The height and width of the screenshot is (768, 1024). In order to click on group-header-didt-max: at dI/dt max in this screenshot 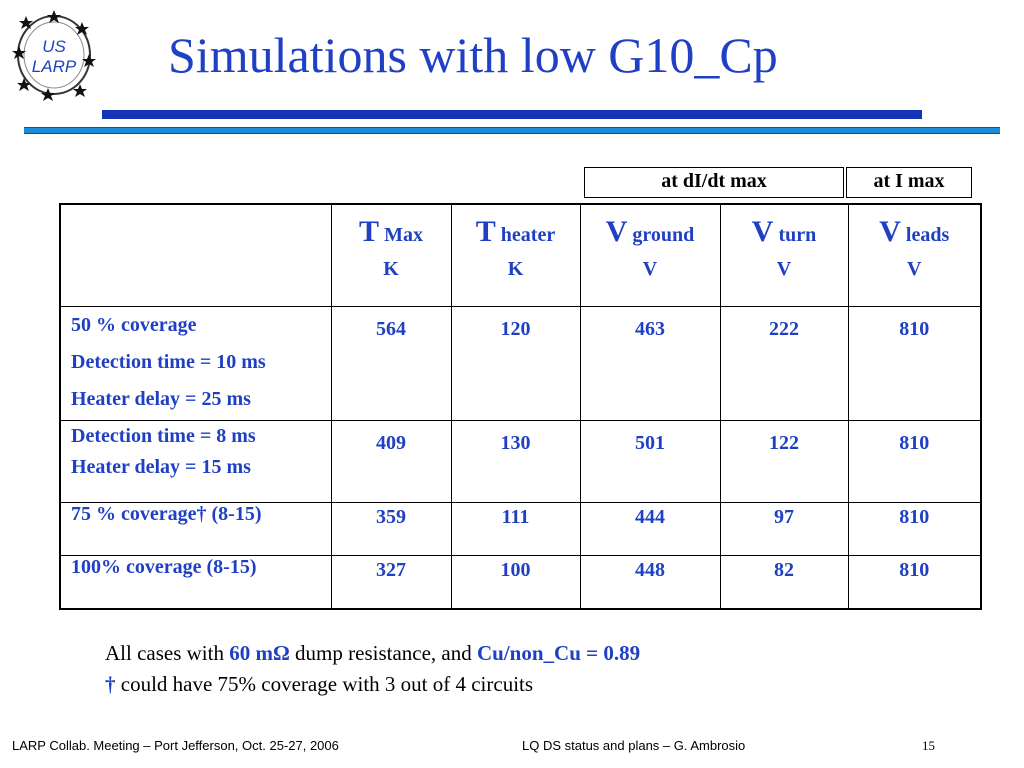, I will do `click(714, 182)`.